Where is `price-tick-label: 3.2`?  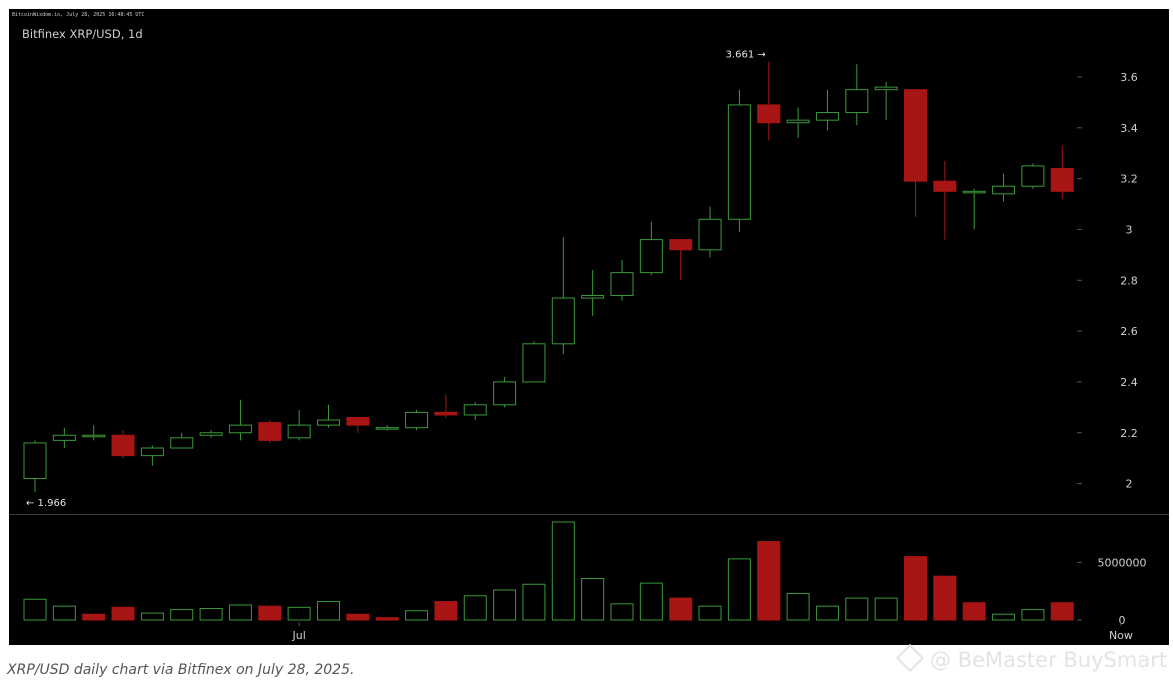
price-tick-label: 3.2 is located at coordinates (1129, 179).